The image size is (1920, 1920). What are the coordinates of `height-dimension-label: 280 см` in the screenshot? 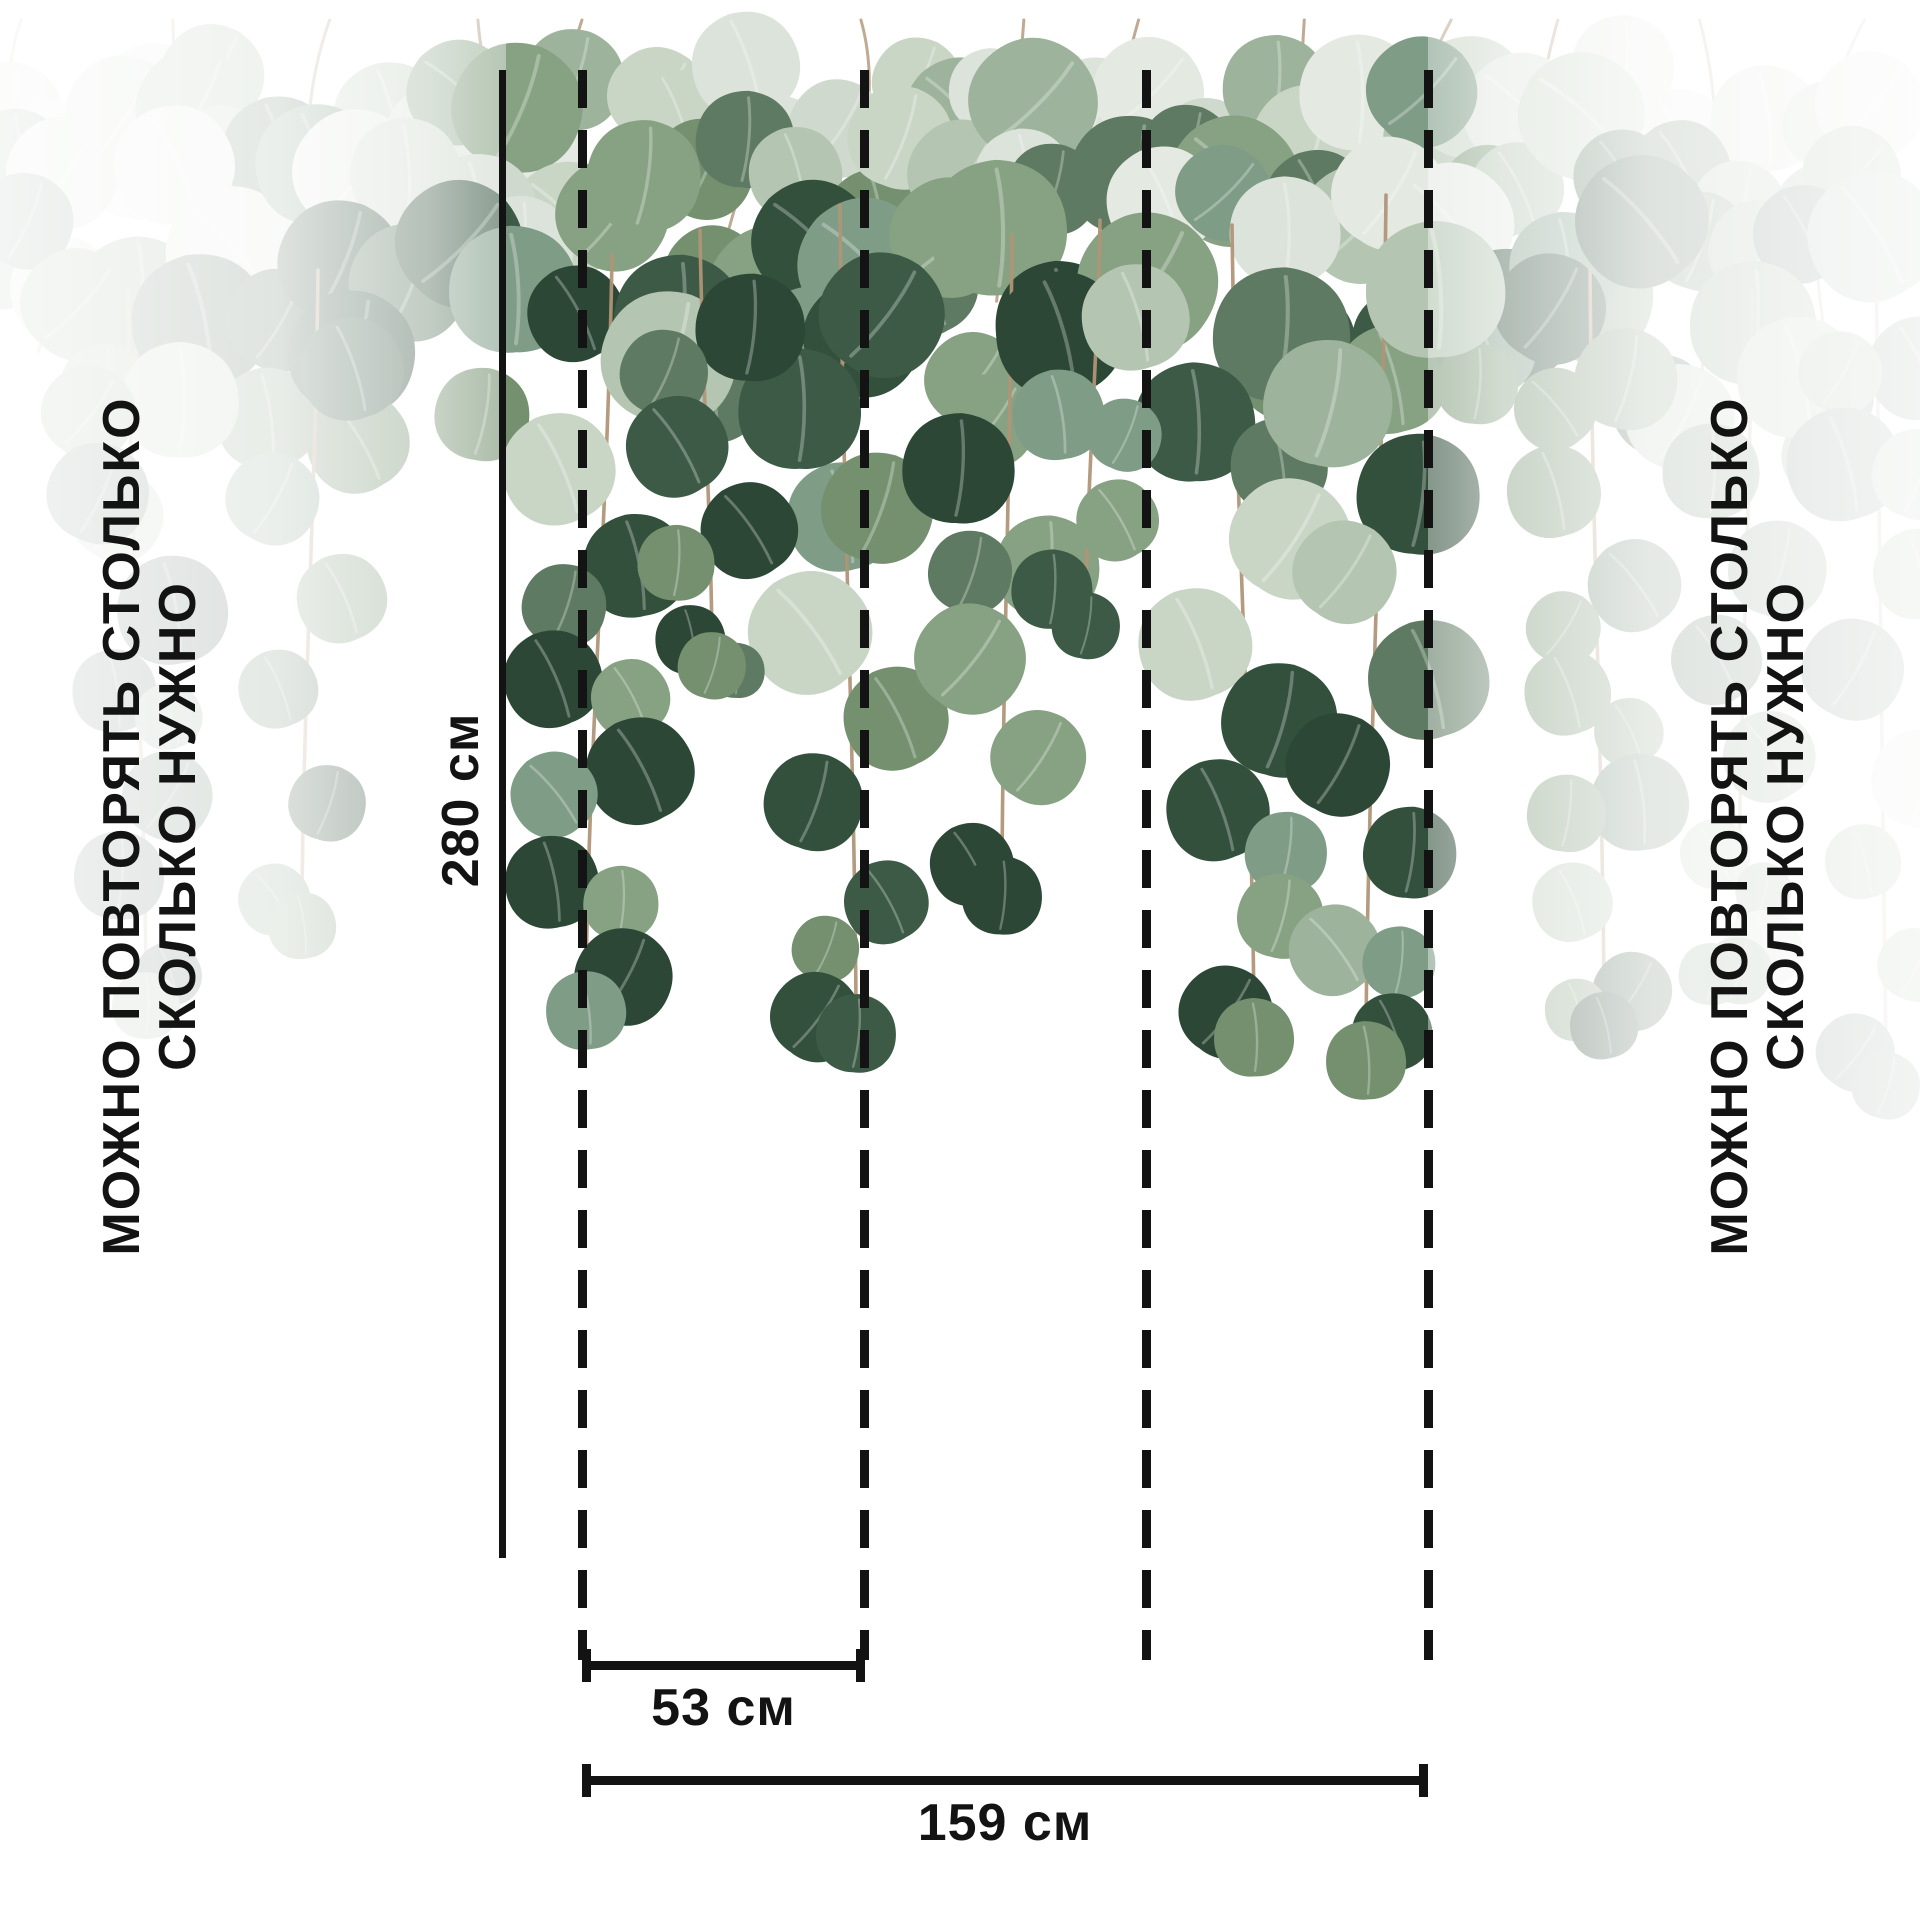 It's located at (461, 800).